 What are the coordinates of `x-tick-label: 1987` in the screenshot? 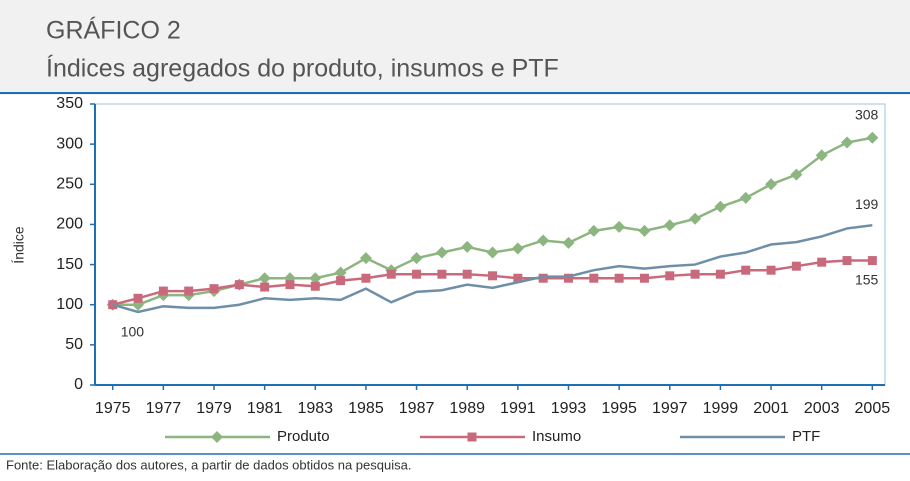 It's located at (417, 408).